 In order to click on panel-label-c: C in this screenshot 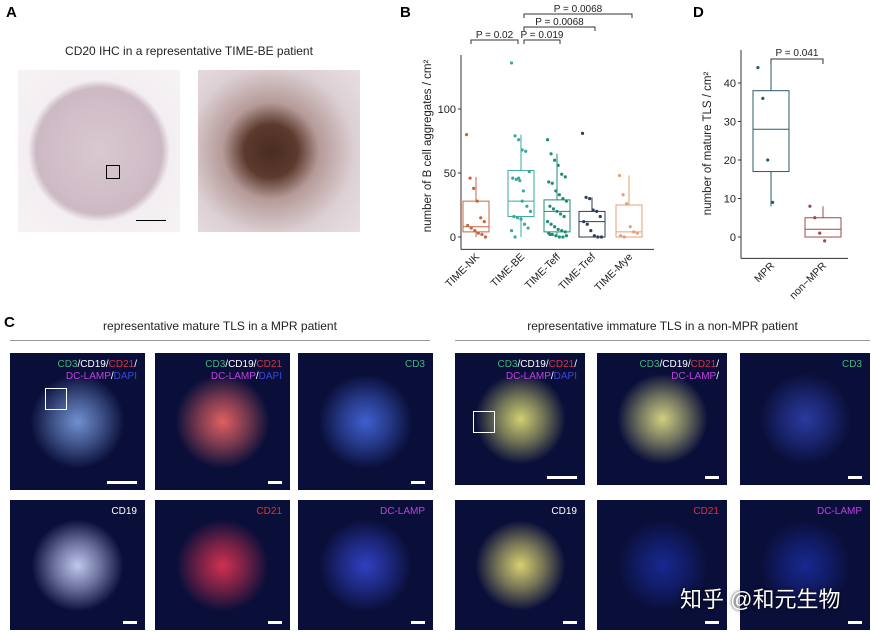, I will do `click(9, 322)`.